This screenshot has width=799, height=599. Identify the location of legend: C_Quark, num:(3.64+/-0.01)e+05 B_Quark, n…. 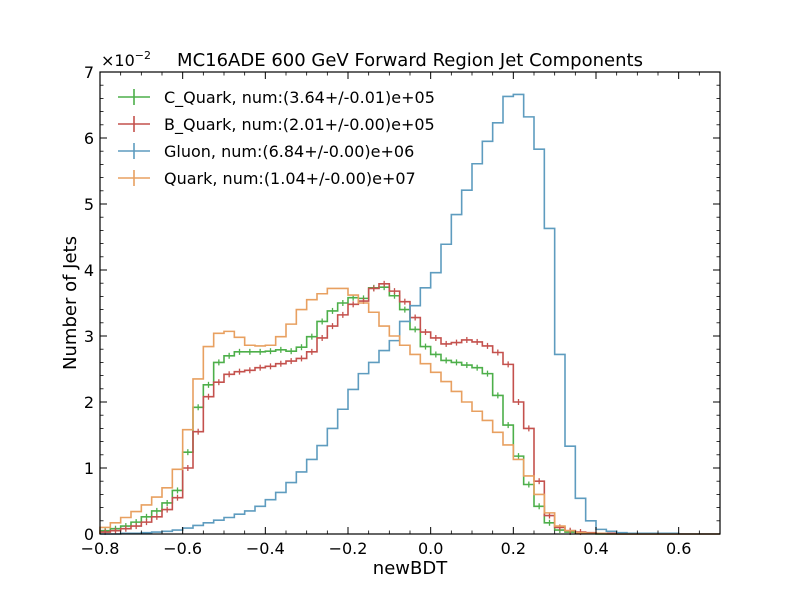
(276, 138).